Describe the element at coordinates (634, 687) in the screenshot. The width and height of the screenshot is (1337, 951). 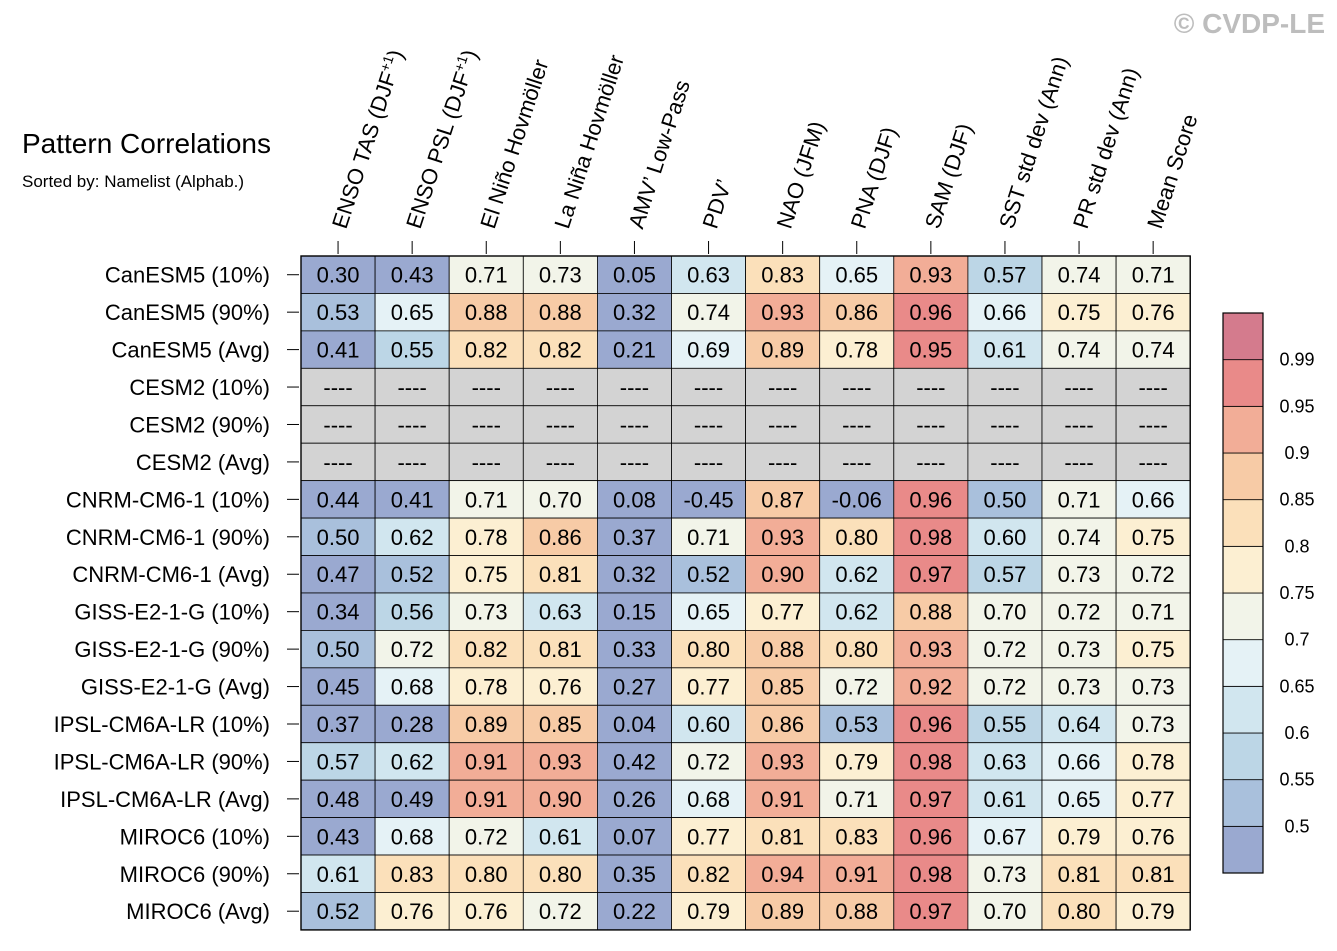
I see `cell-value-label: 0.27` at that location.